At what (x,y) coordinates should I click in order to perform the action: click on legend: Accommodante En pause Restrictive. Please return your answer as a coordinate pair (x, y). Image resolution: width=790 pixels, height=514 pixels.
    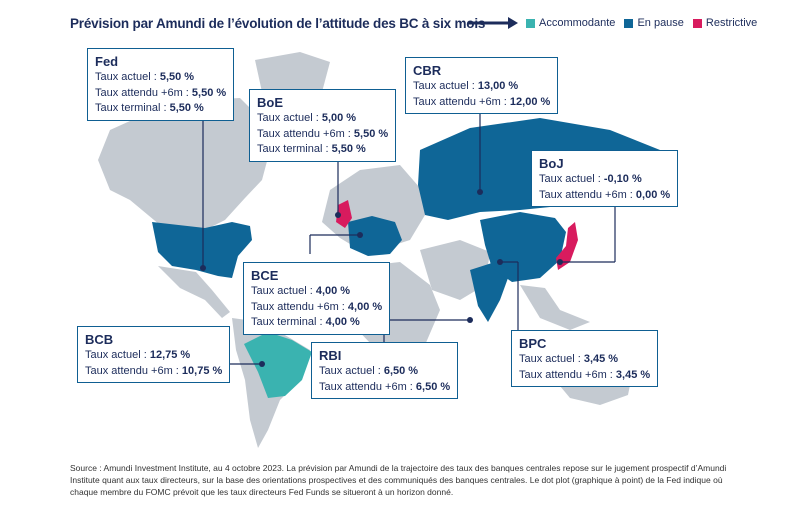
    Looking at the image, I should click on (617, 23).